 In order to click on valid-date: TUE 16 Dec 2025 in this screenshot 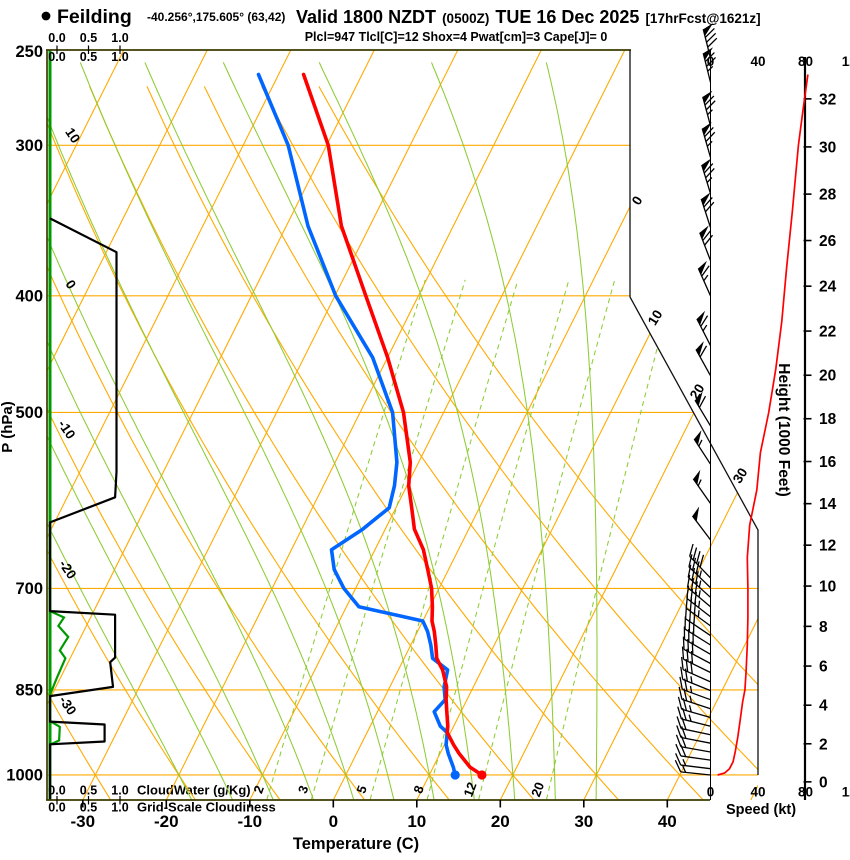, I will do `click(567, 17)`.